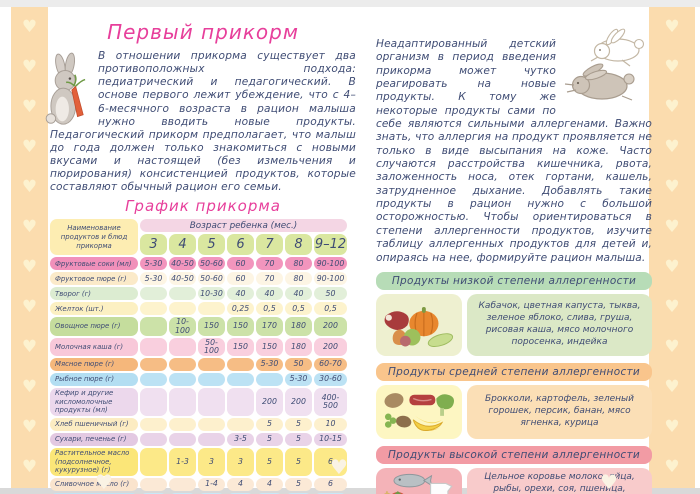 Image resolution: width=700 pixels, height=494 pixels. What do you see at coordinates (94, 493) in the screenshot?
I see `table-row-label: Цельное молоко (мл)` at bounding box center [94, 493].